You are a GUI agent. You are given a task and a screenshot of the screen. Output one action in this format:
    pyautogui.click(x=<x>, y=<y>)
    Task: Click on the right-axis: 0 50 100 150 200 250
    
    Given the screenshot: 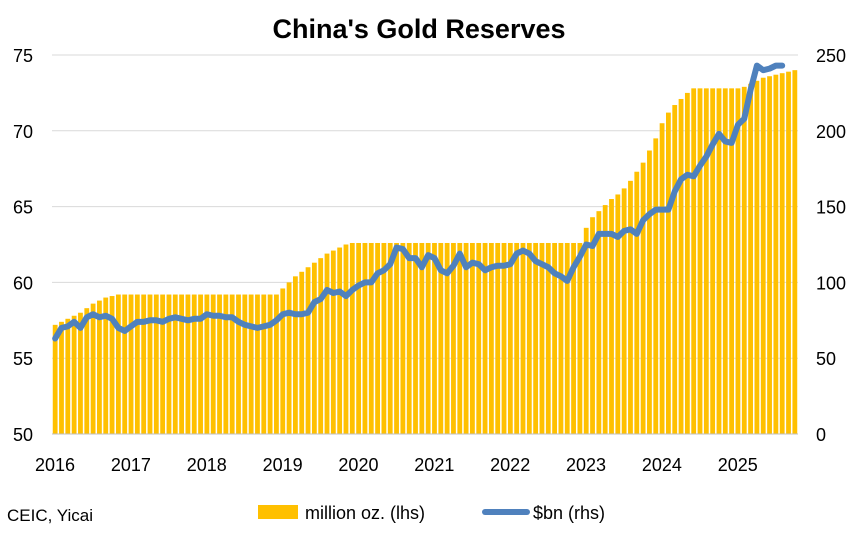 What is the action you would take?
    pyautogui.click(x=831, y=245)
    